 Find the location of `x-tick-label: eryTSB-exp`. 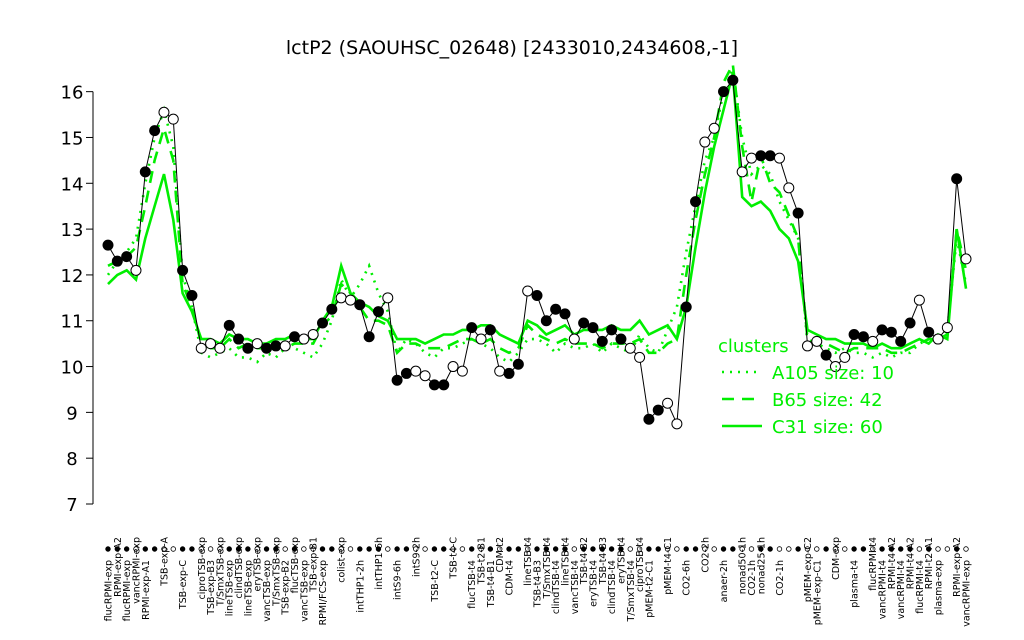

x-tick-label: eryTSB-exp is located at coordinates (258, 564).